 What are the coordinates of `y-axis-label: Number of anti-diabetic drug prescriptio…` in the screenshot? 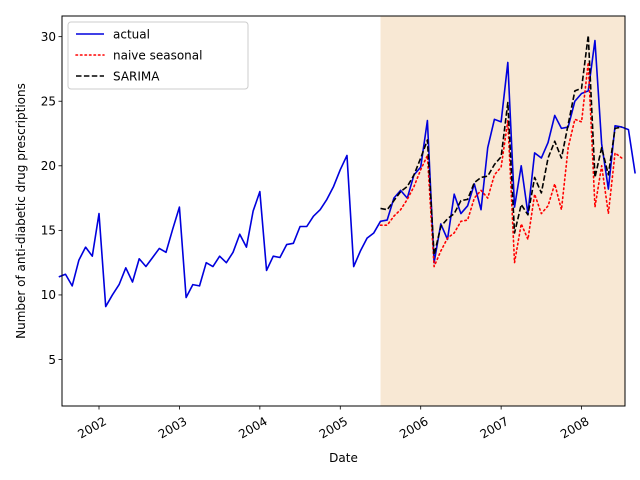 It's located at (21, 211).